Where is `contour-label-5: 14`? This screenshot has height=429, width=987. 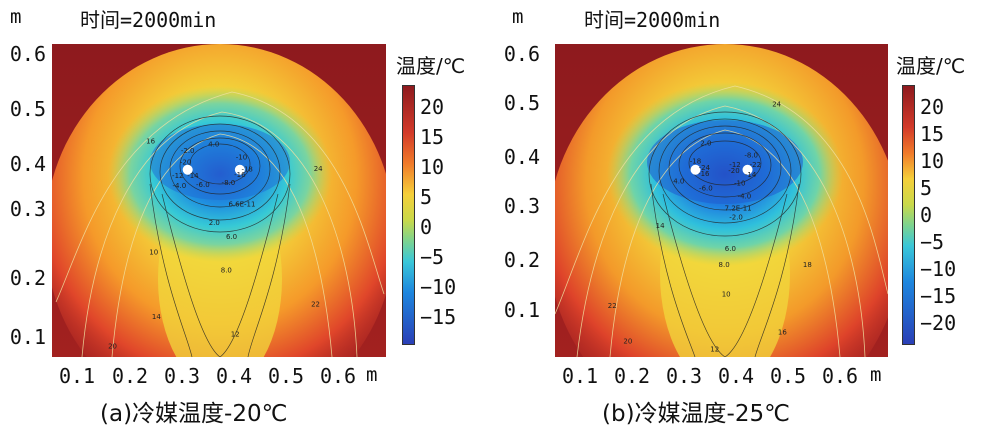
contour-label-5: 14 is located at coordinates (660, 226).